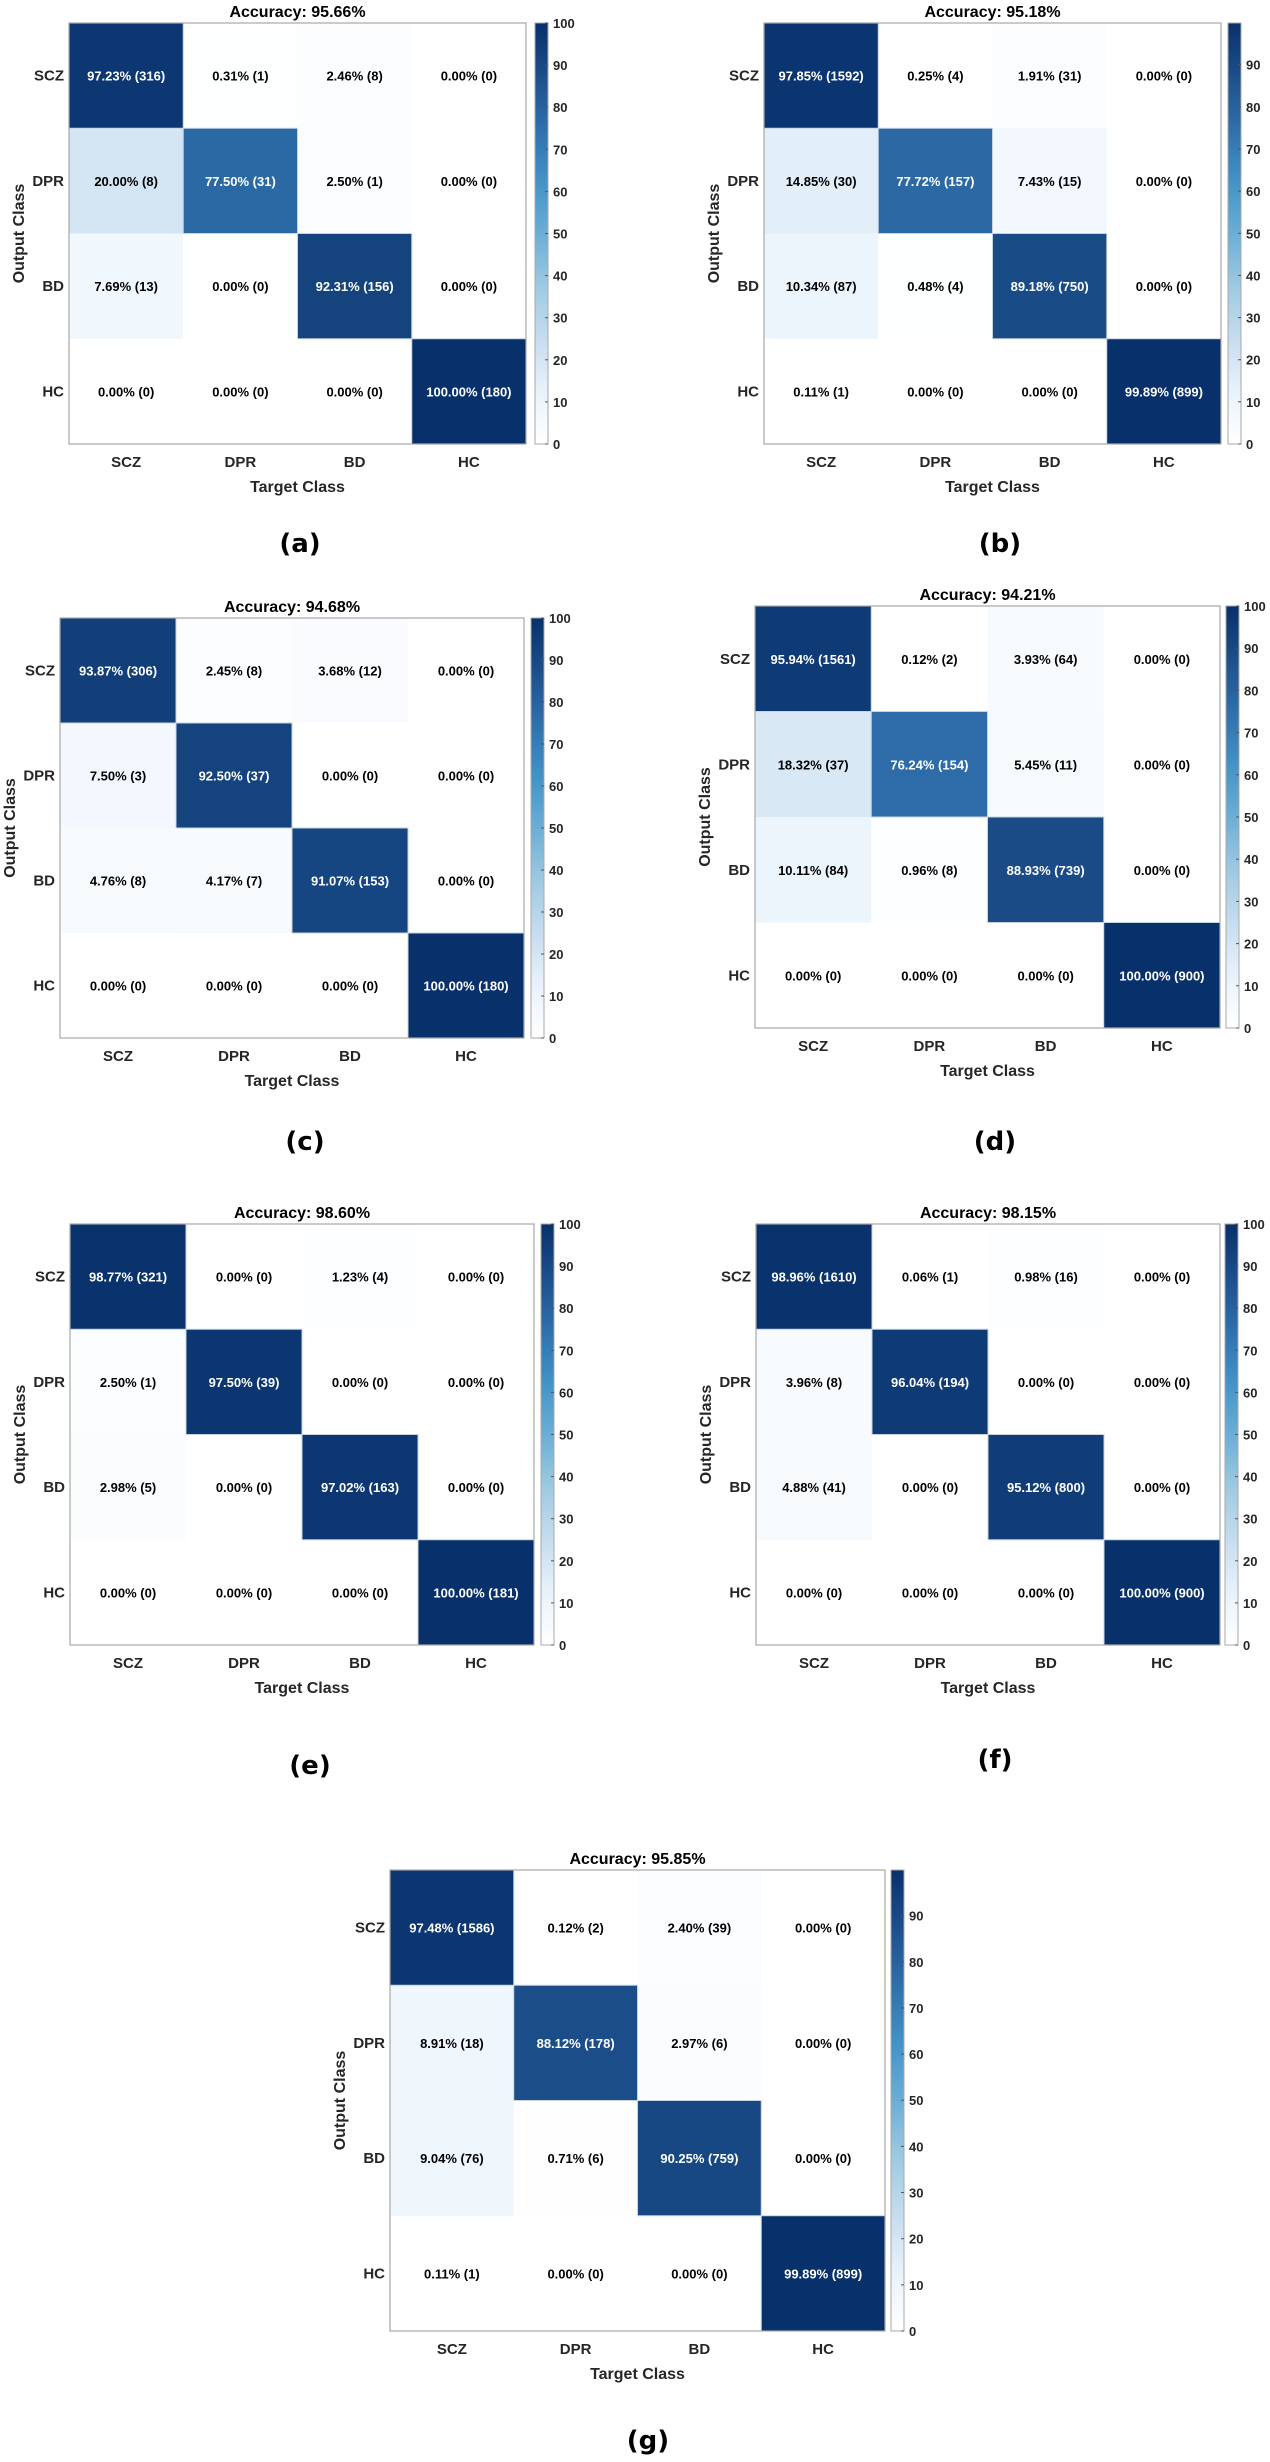 Image resolution: width=1270 pixels, height=2462 pixels. I want to click on cell-label: 100.00% (900), so click(1161, 975).